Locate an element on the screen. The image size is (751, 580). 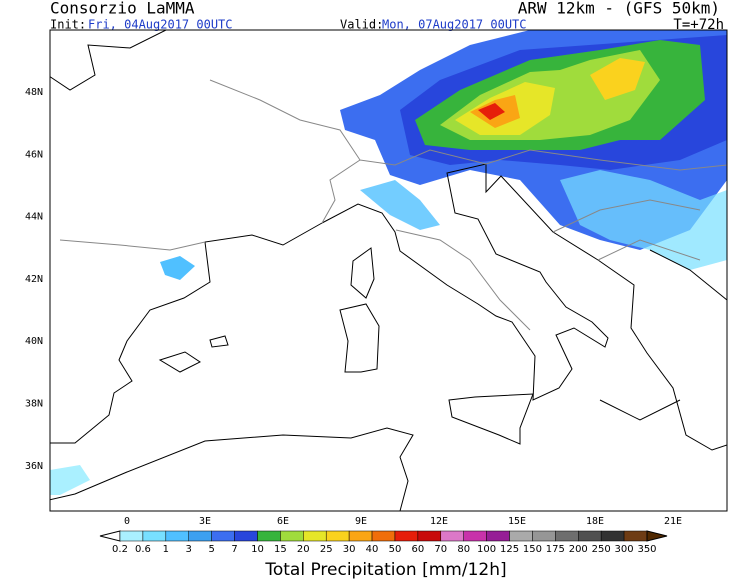
lat-label: 42N is located at coordinates (34, 279).